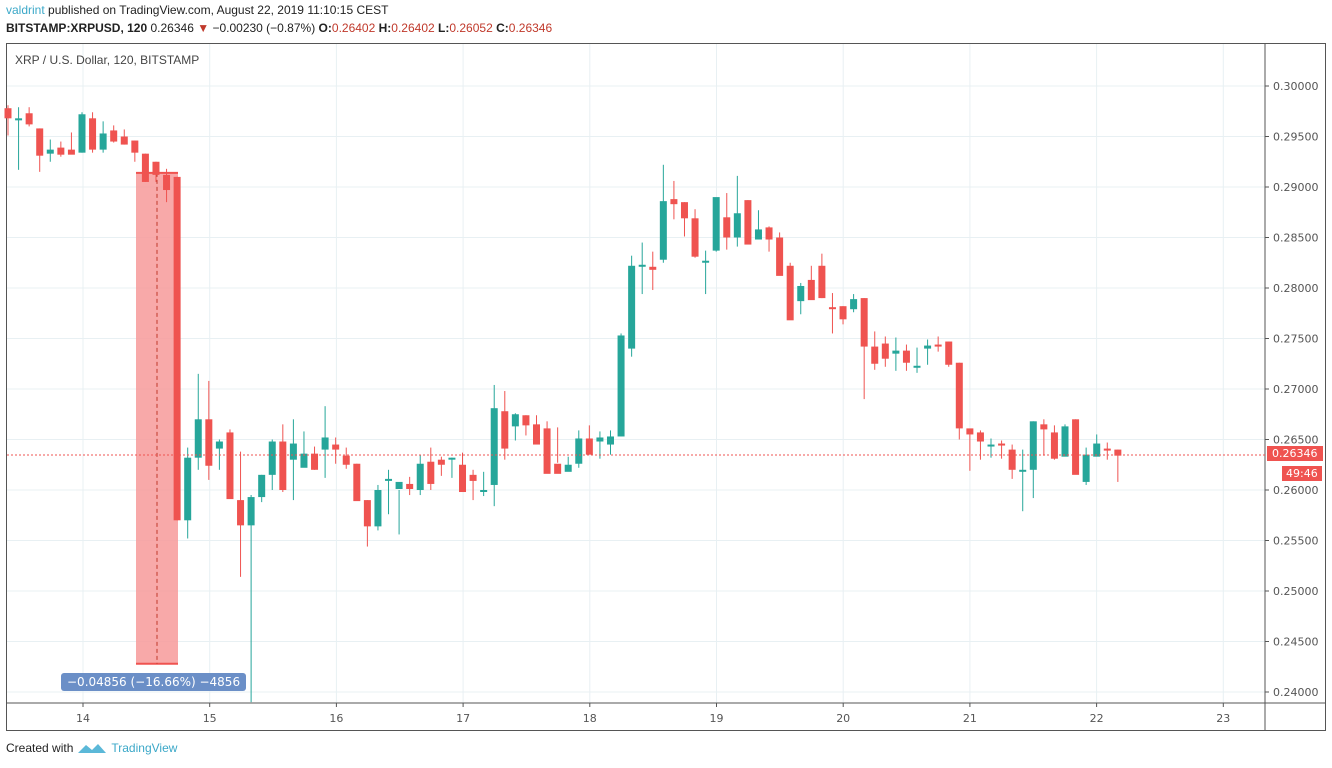 Image resolution: width=1332 pixels, height=768 pixels. What do you see at coordinates (1296, 86) in the screenshot?
I see `svg-text: 0.30000` at bounding box center [1296, 86].